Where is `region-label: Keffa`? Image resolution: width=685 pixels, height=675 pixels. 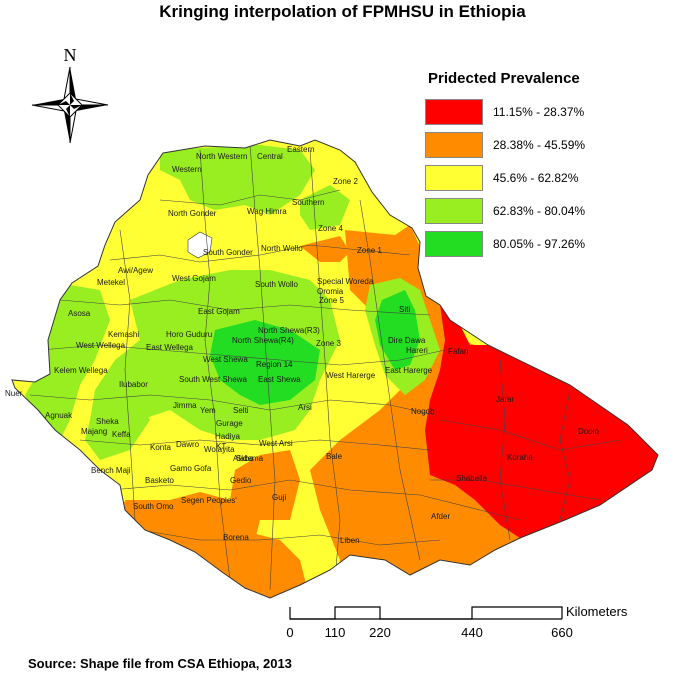 region-label: Keffa is located at coordinates (121, 434).